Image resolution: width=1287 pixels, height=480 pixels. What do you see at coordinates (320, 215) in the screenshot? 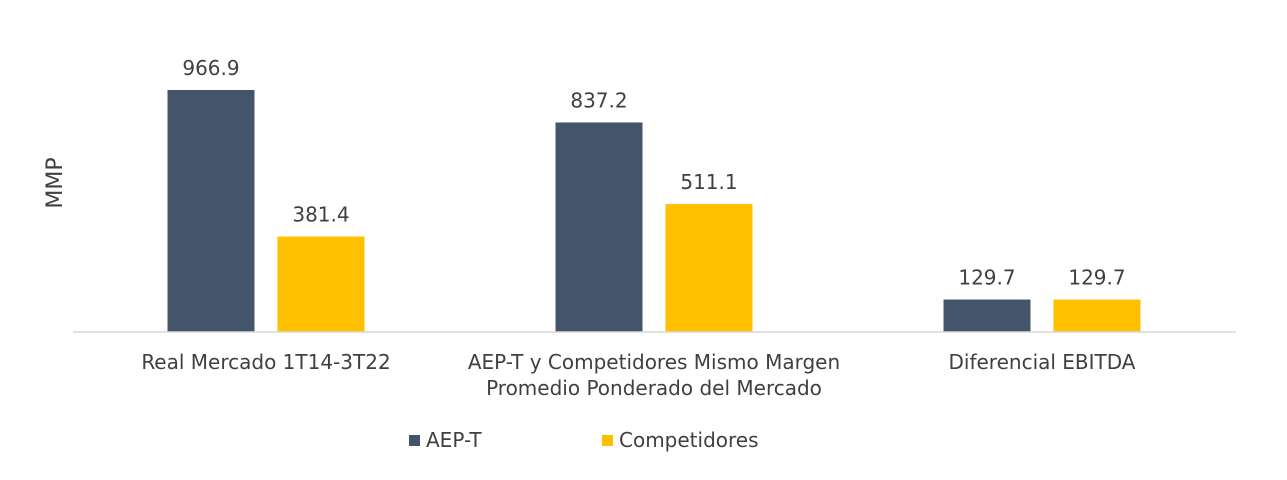
I see `data-label-competidores-0: 381.4` at bounding box center [320, 215].